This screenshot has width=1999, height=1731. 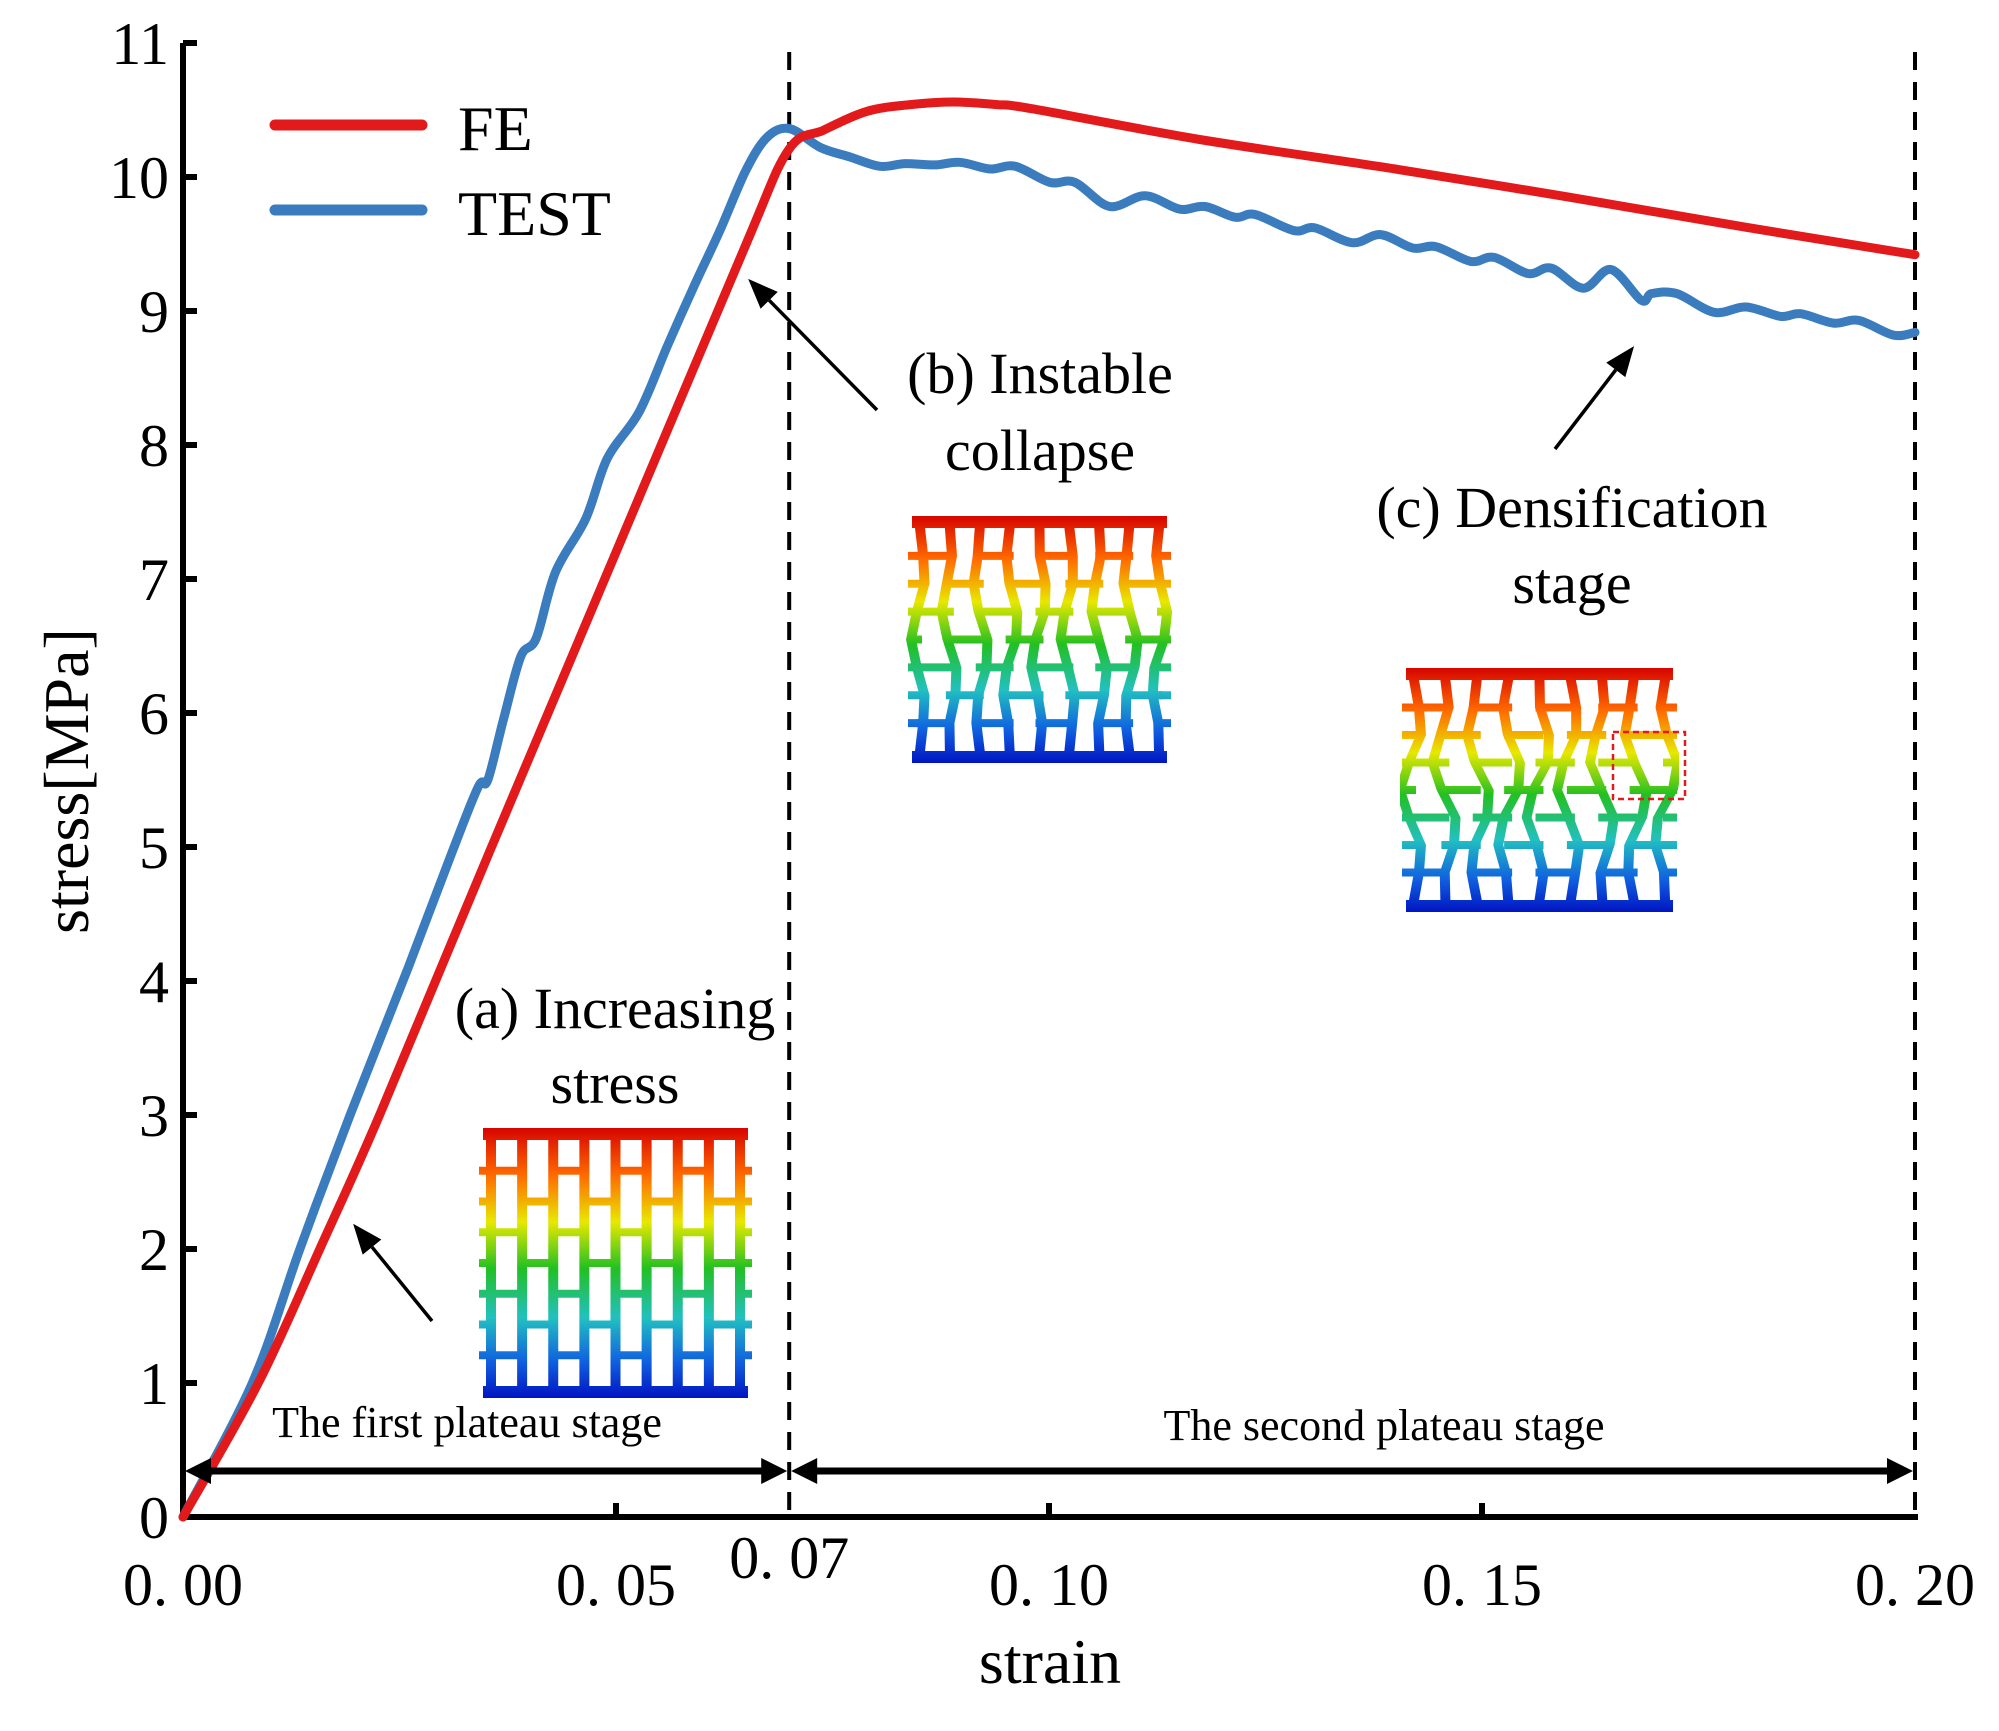 What do you see at coordinates (66, 781) in the screenshot?
I see `y-axis-title: stress[MPa]` at bounding box center [66, 781].